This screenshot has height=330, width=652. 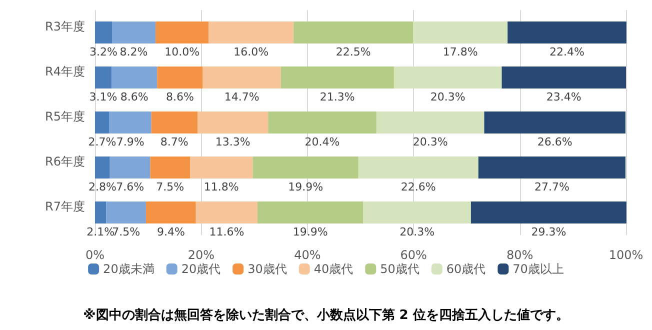 What do you see at coordinates (102, 187) in the screenshot?
I see `data-label: 2.8%` at bounding box center [102, 187].